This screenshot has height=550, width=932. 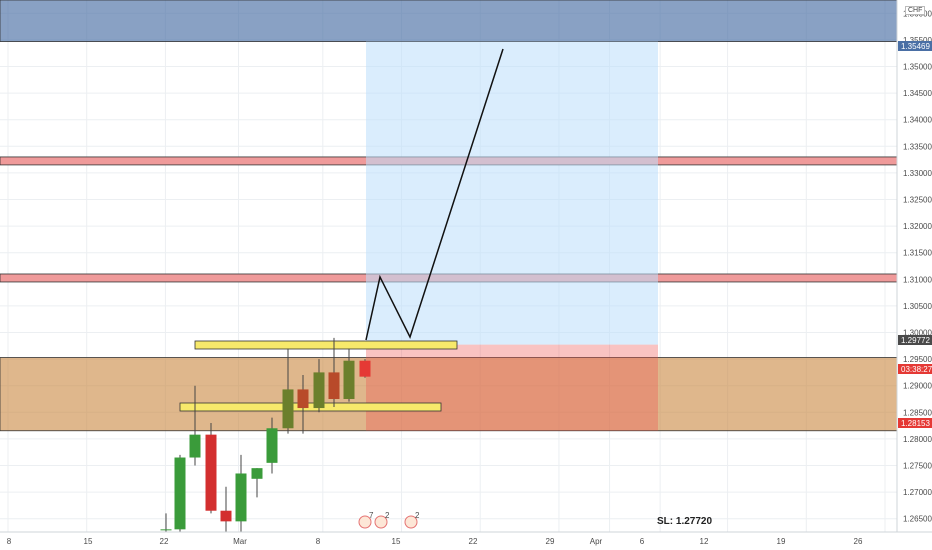 I want to click on x-tick-label: 19, so click(x=781, y=541).